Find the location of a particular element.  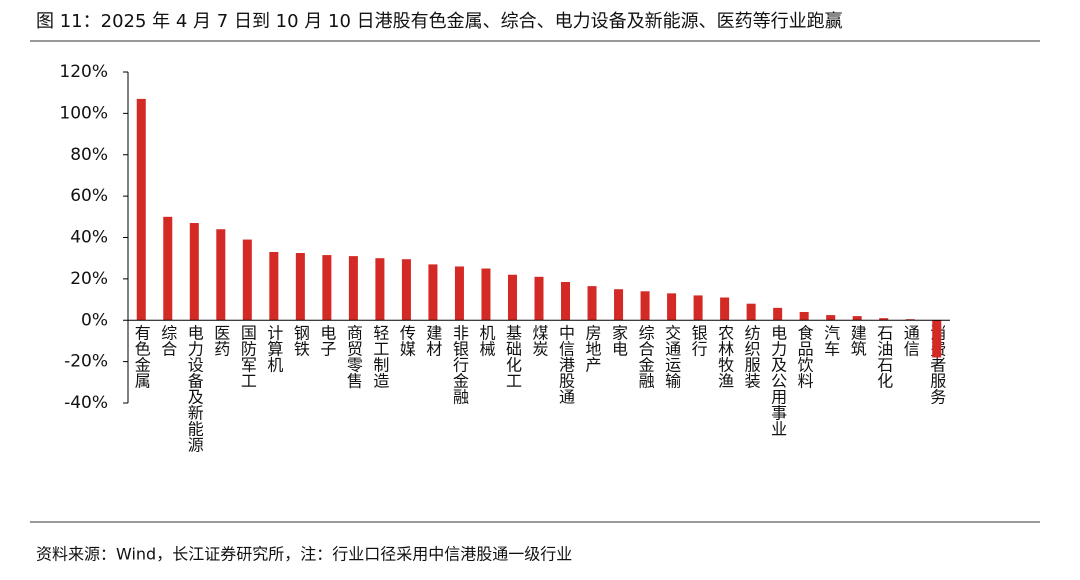

y-tick-label: 0% is located at coordinates (94, 320).